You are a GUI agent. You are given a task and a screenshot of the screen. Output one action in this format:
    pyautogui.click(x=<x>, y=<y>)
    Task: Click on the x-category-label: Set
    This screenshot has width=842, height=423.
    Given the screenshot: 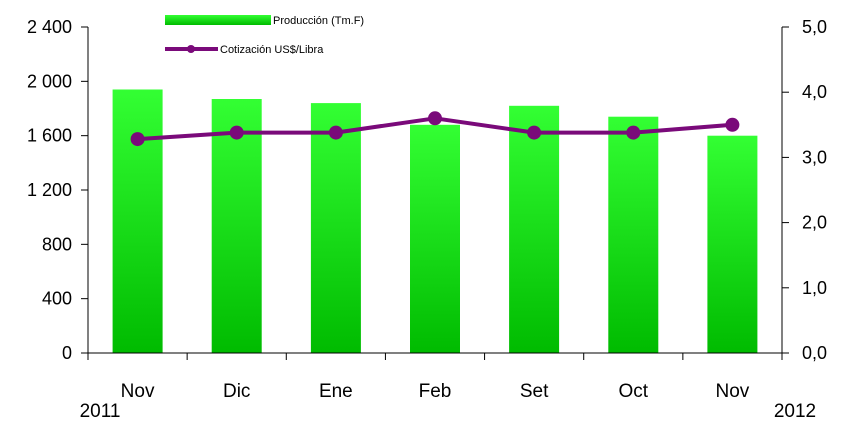 What is the action you would take?
    pyautogui.click(x=534, y=391)
    